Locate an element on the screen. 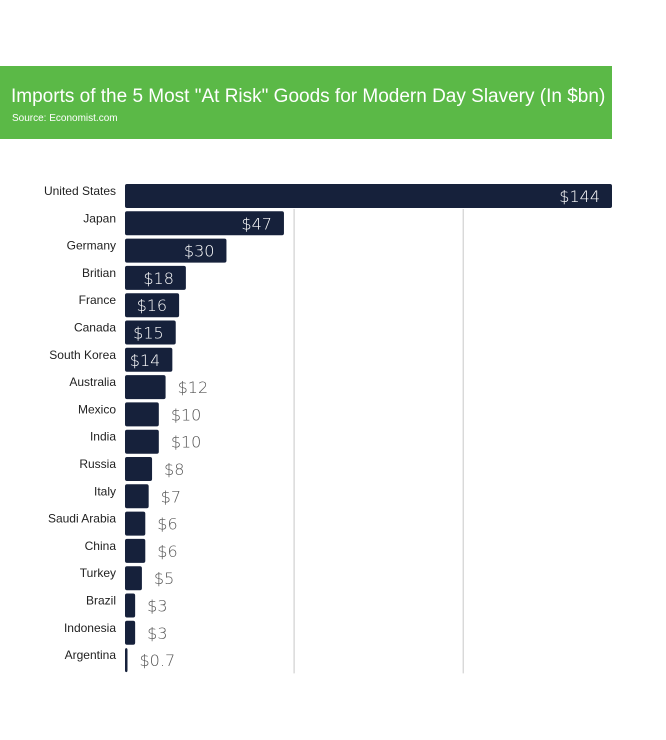 Image resolution: width=666 pixels, height=740 pixels. value-label-indonesia: $3 is located at coordinates (157, 633).